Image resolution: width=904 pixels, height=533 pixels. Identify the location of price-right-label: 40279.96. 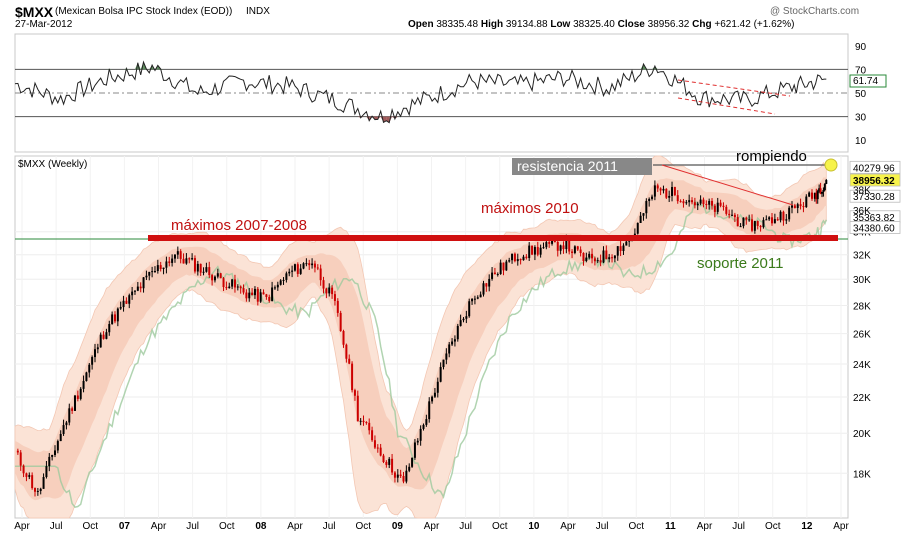
(874, 168).